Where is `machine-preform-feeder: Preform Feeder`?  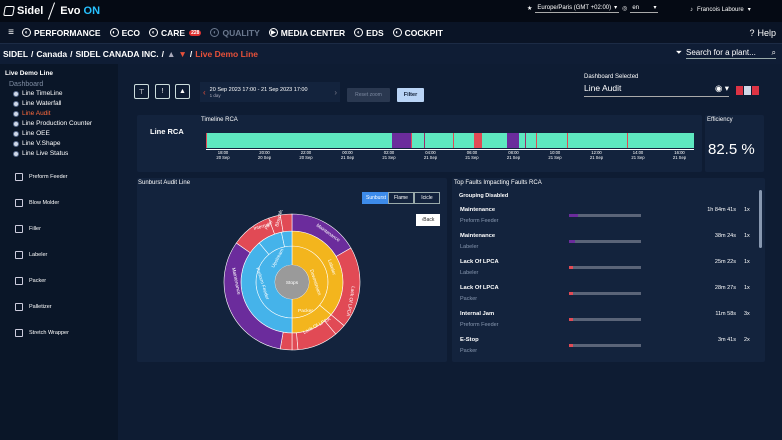 machine-preform-feeder: Preform Feeder is located at coordinates (66, 177).